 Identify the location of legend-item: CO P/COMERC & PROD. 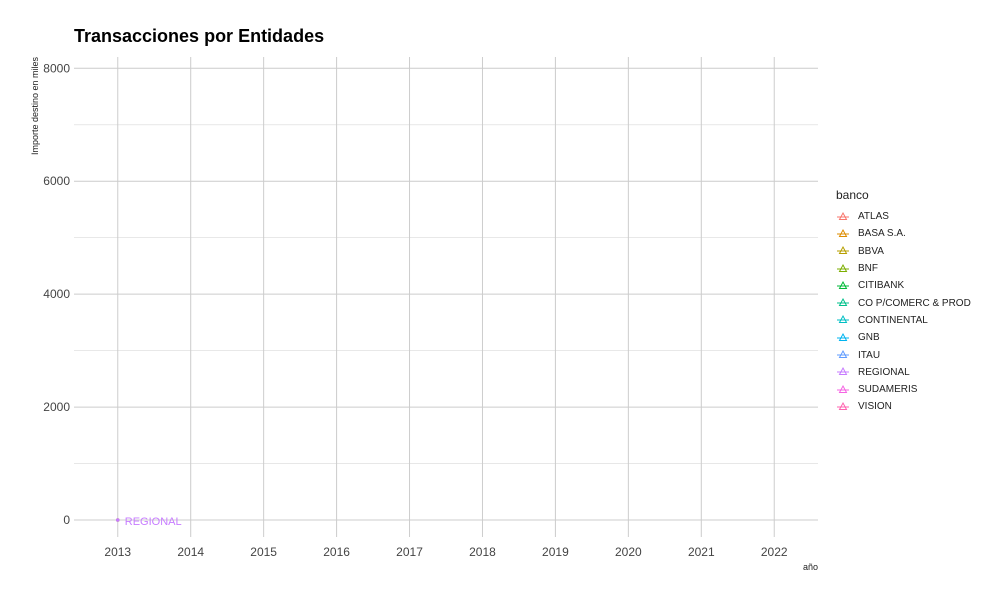
(903, 302).